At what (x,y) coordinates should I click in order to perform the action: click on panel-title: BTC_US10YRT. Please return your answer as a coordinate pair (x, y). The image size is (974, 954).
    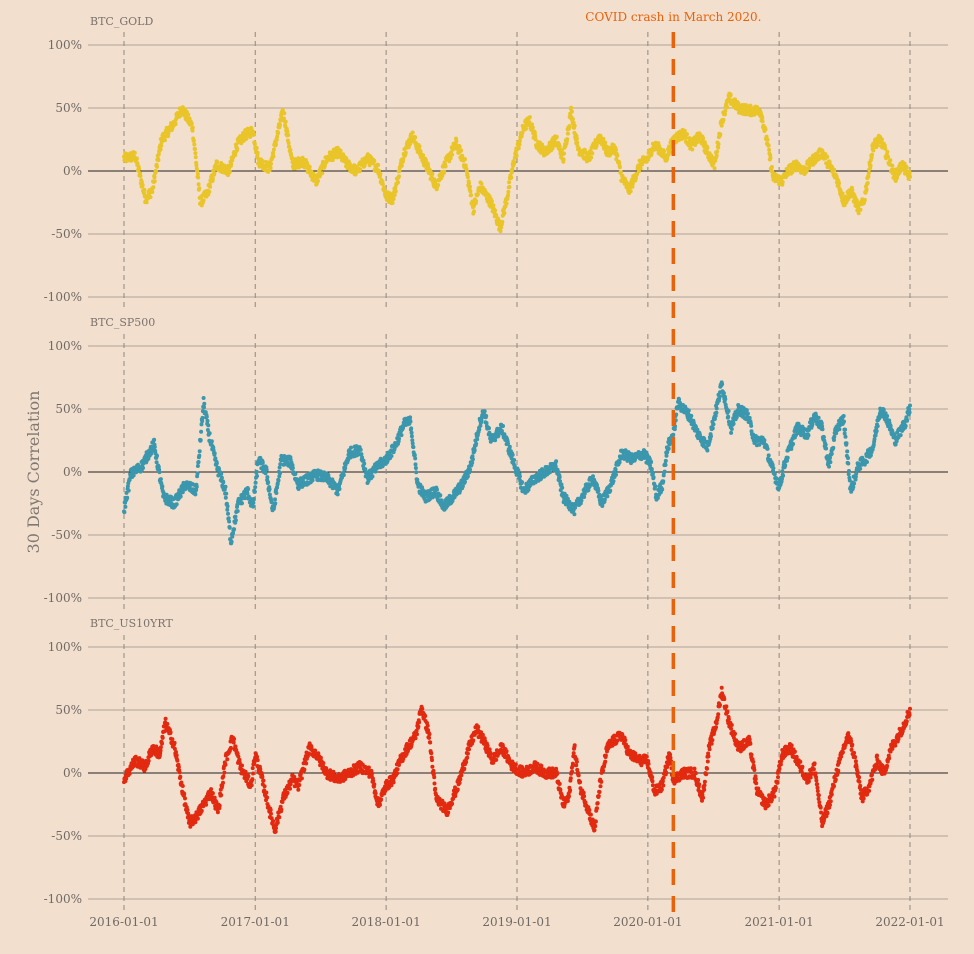
    Looking at the image, I should click on (131, 623).